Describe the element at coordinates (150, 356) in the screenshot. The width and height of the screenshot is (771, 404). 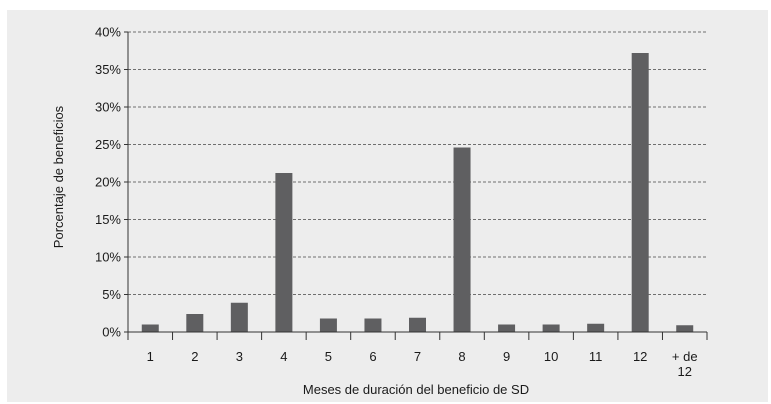
I see `x-tick-label: 1` at that location.